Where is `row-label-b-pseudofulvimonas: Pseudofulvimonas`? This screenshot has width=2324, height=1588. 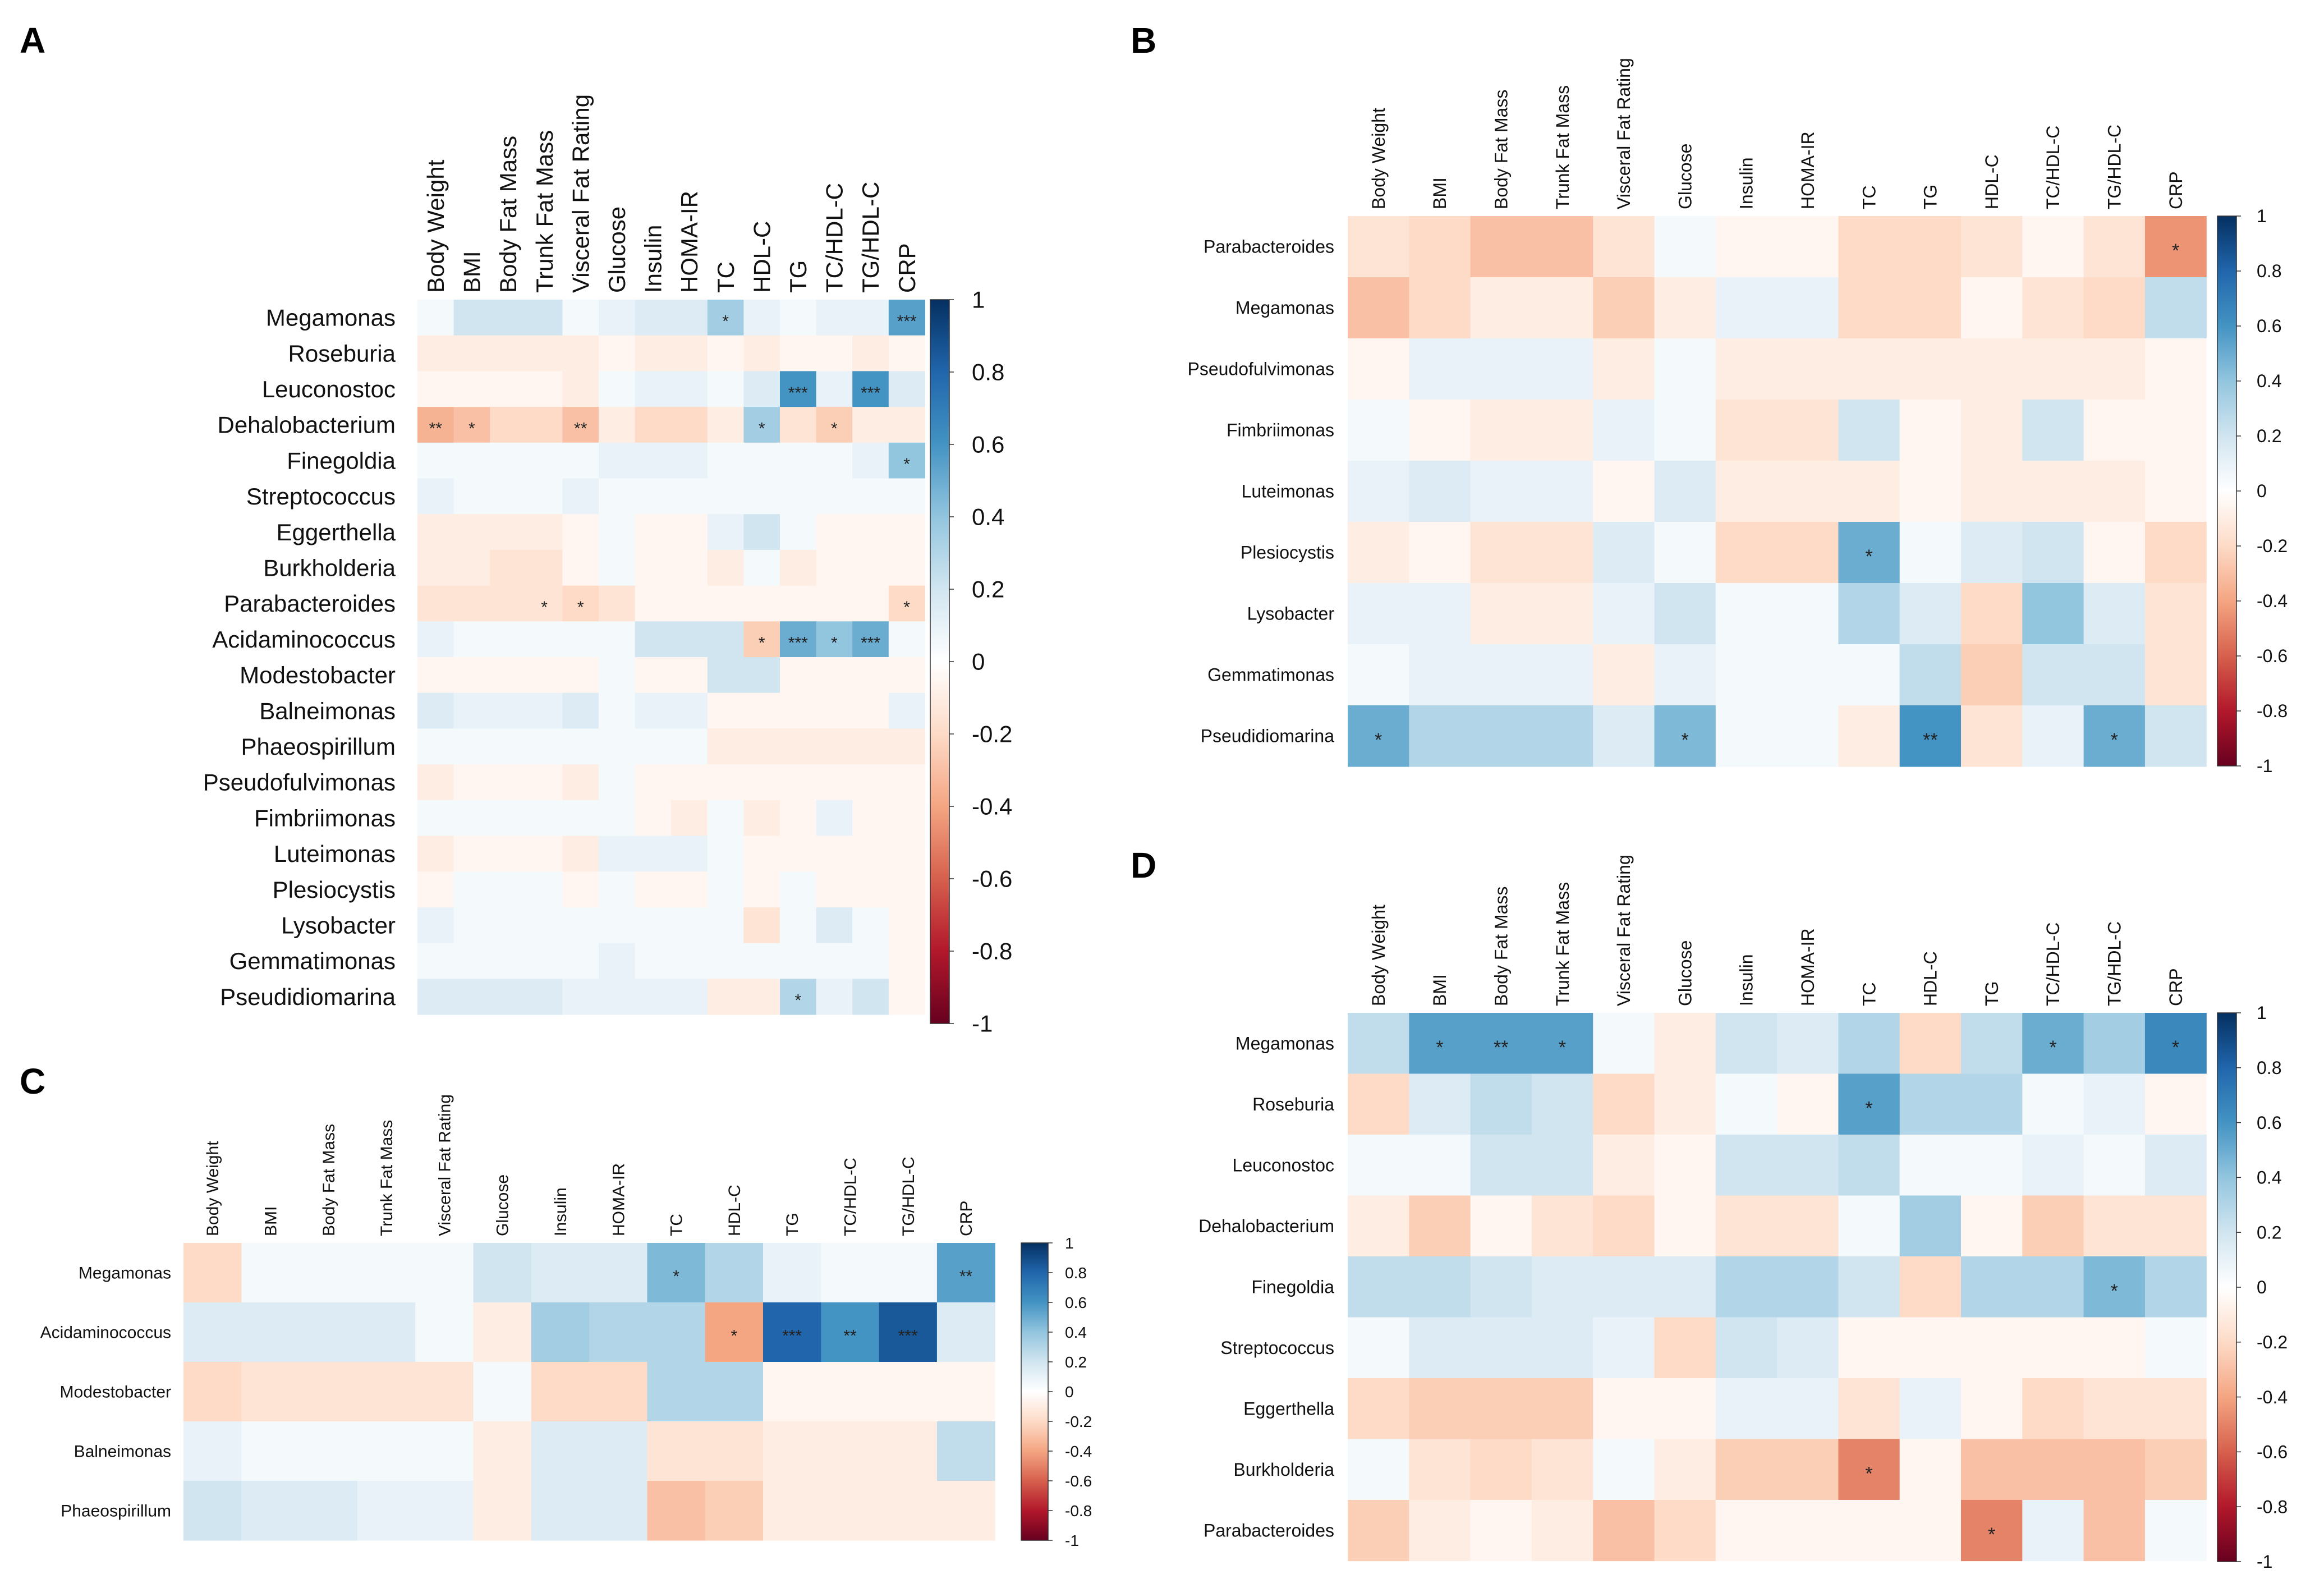
row-label-b-pseudofulvimonas: Pseudofulvimonas is located at coordinates (1261, 369).